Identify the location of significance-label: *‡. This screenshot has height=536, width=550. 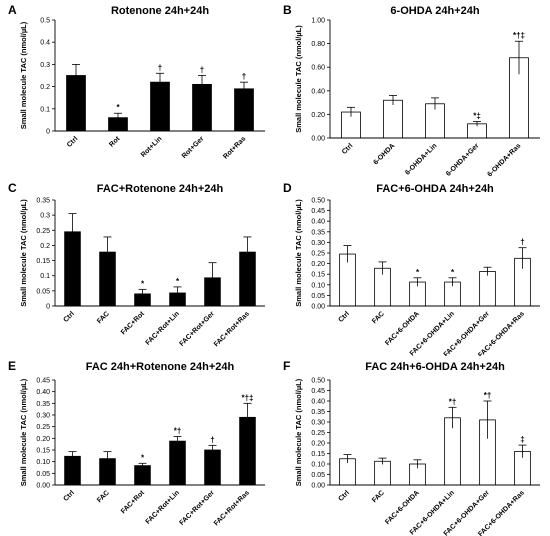
(477, 115).